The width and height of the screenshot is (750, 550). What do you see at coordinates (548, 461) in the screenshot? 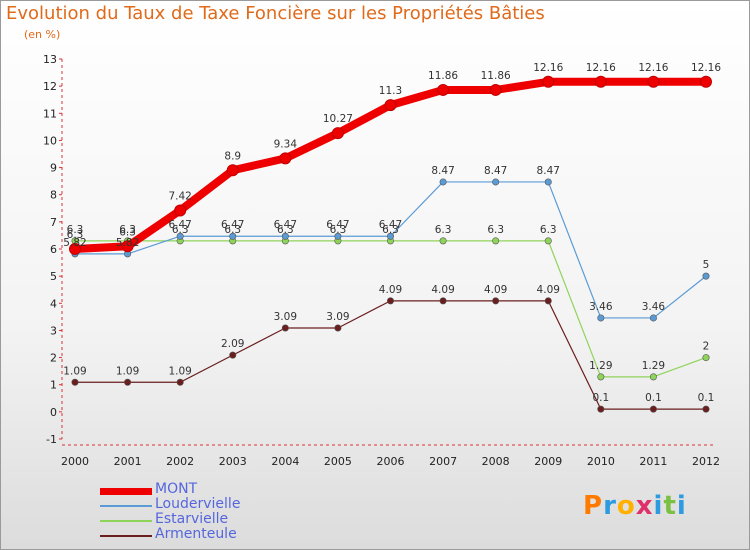
I see `x-tick-label: 2009` at bounding box center [548, 461].